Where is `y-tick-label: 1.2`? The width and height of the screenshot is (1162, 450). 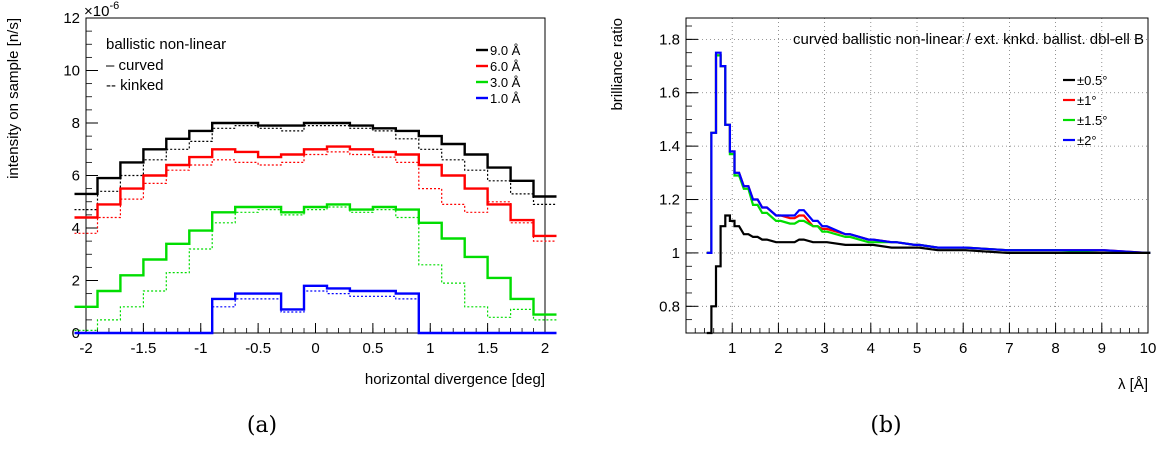
y-tick-label: 1.2 is located at coordinates (669, 200).